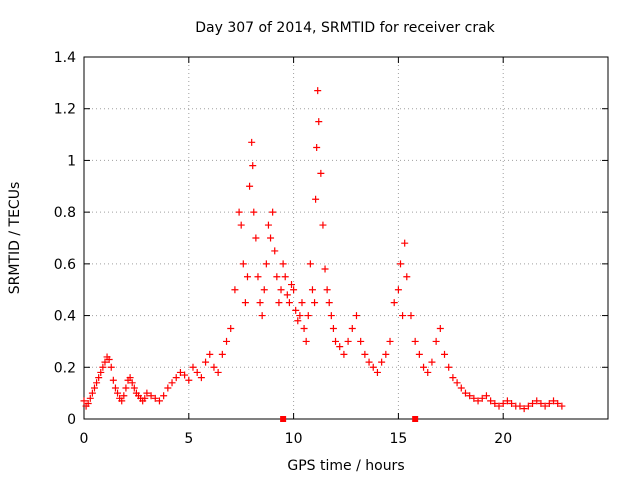 This screenshot has width=640, height=480. Describe the element at coordinates (503, 439) in the screenshot. I see `x-tick-label: 20` at that location.